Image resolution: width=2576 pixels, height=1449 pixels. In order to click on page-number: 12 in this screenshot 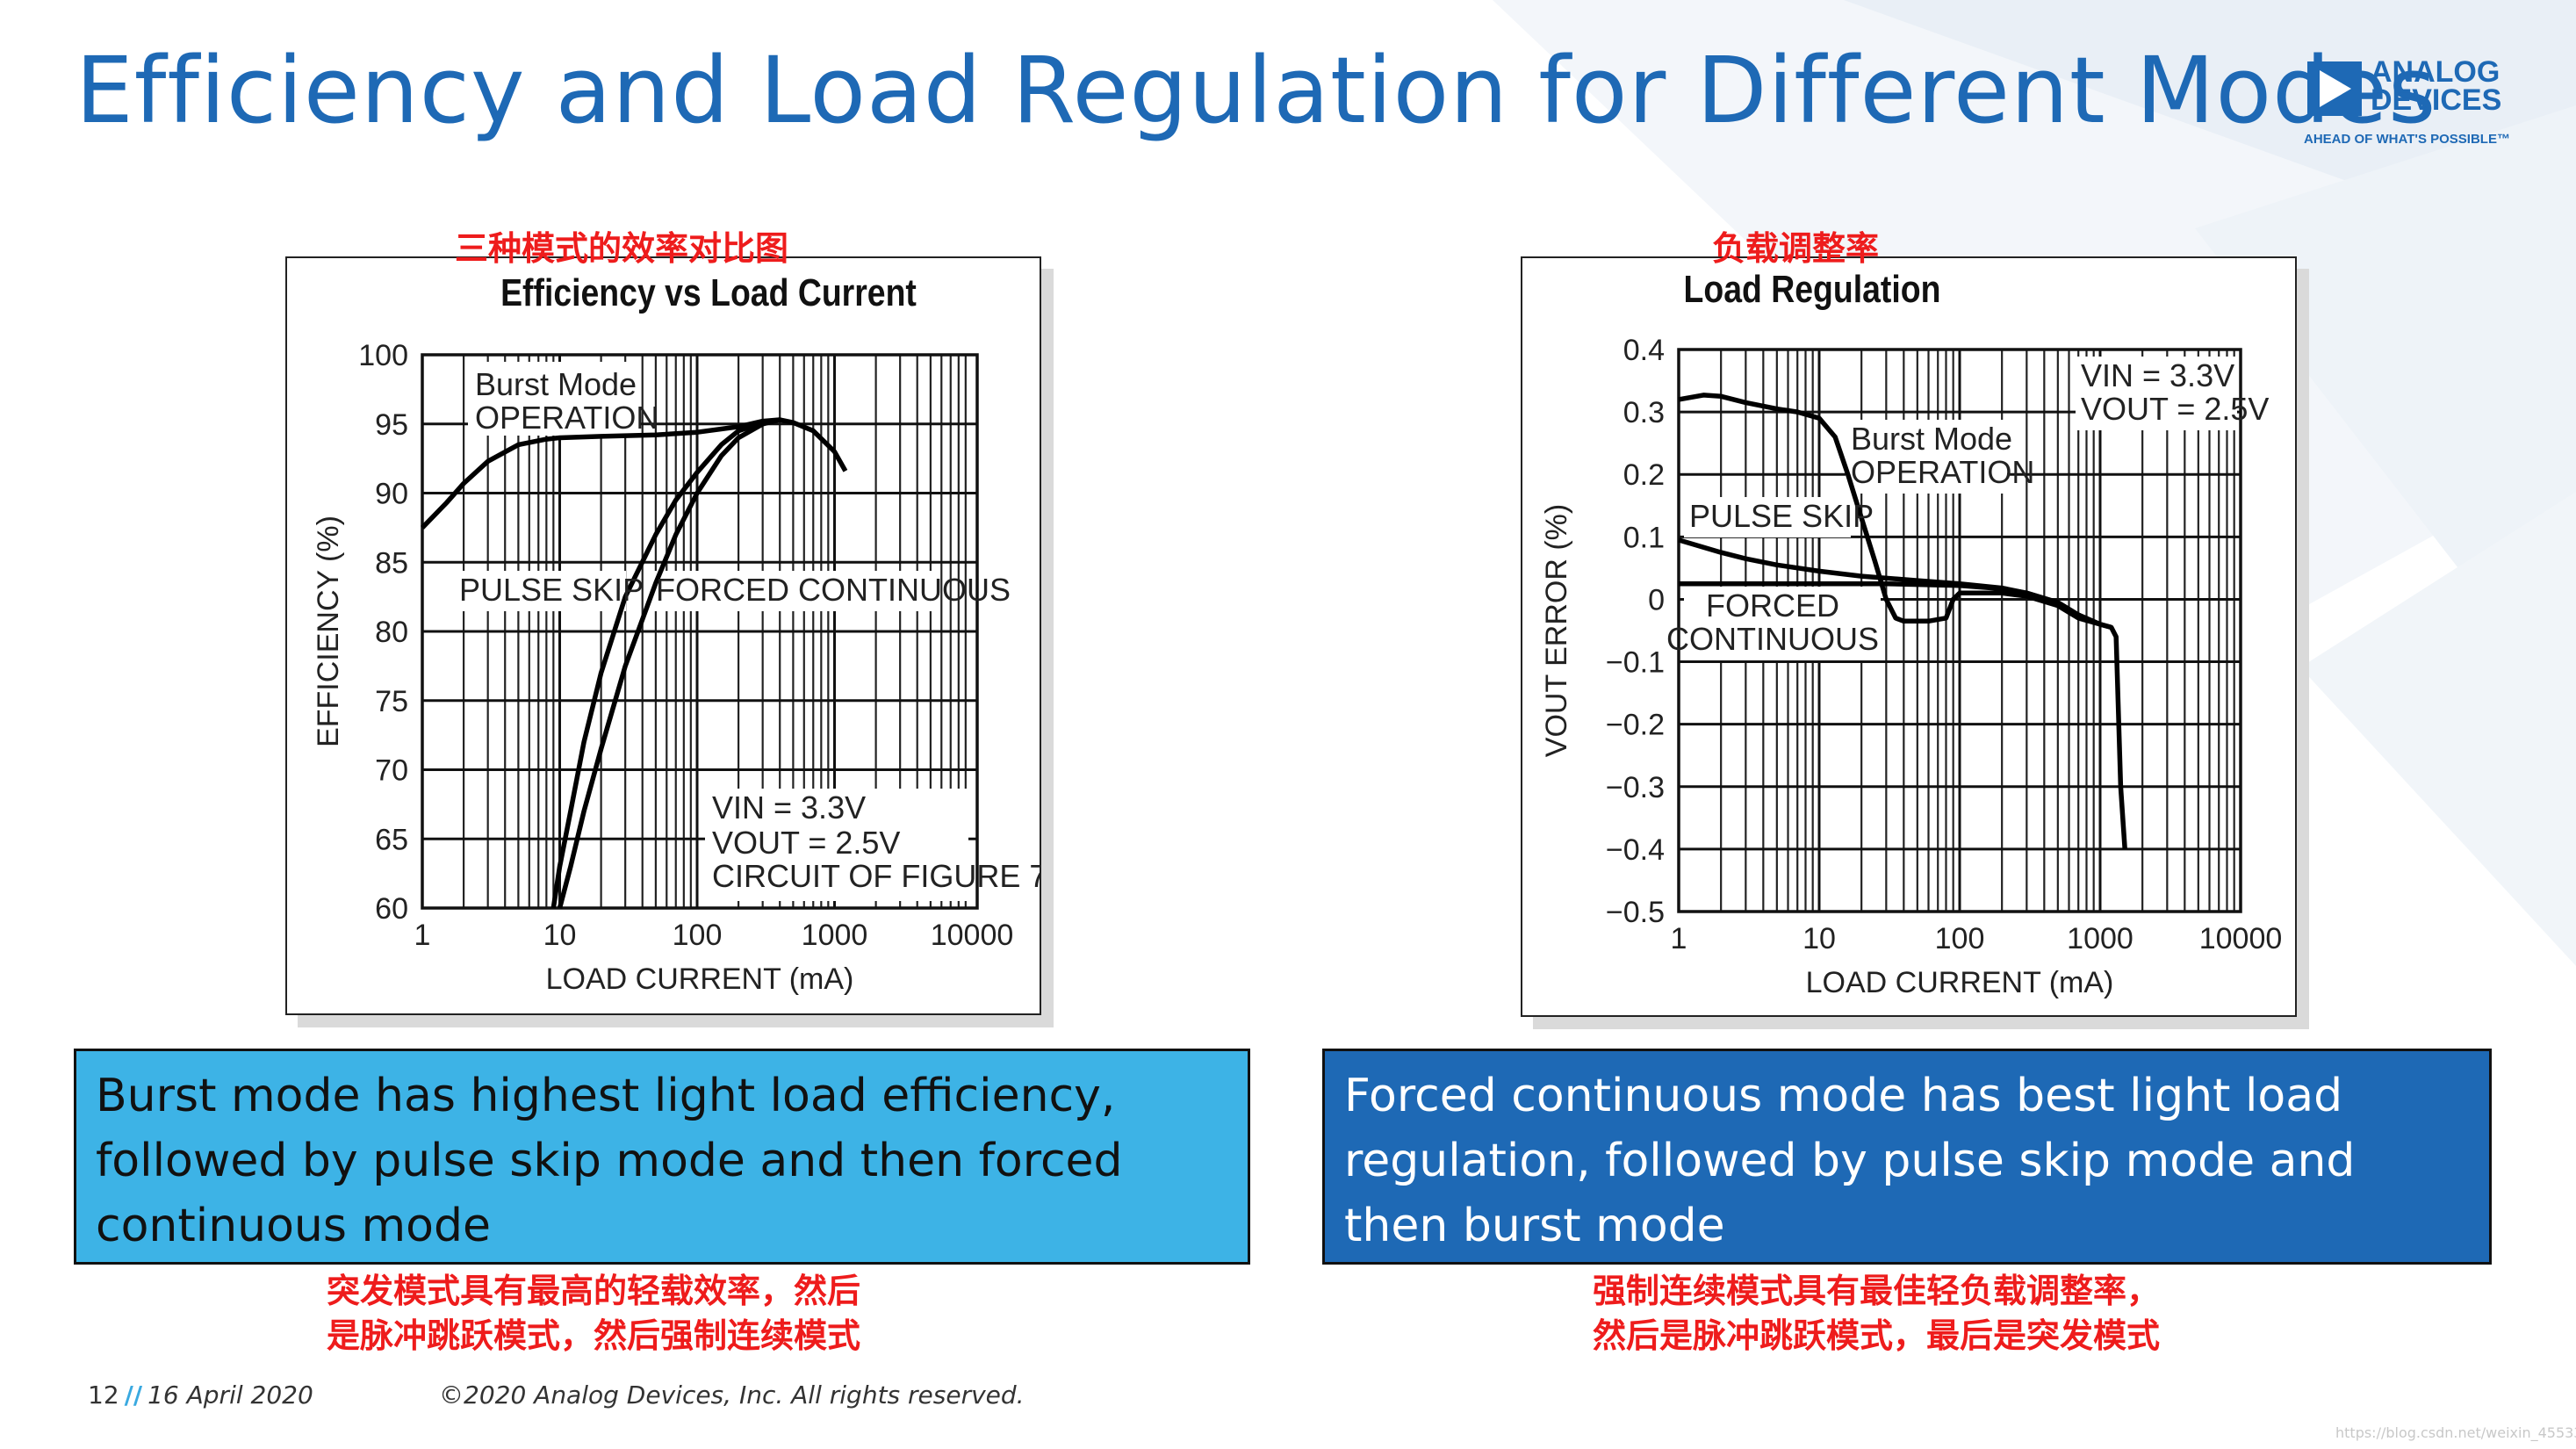, I will do `click(103, 1395)`.